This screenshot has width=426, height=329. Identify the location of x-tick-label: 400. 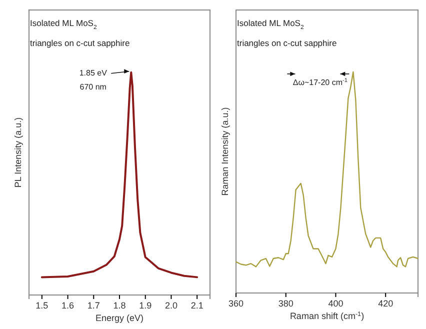
(336, 303).